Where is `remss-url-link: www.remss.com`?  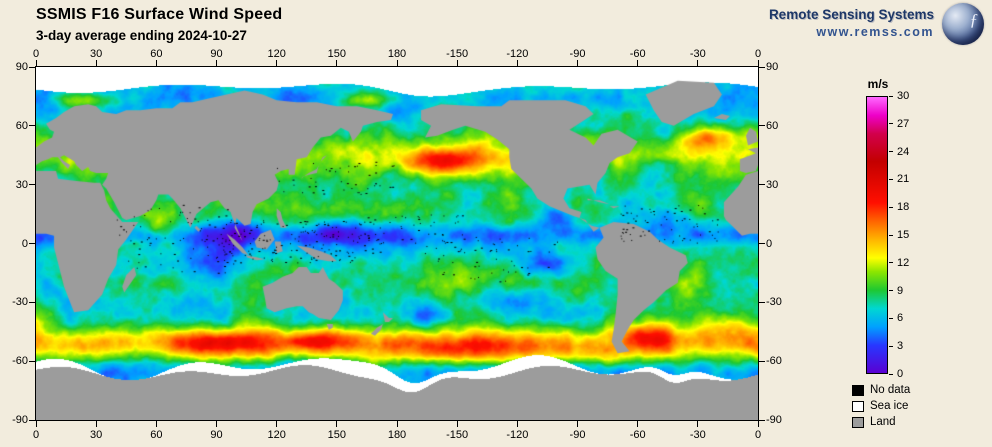 remss-url-link: www.remss.com is located at coordinates (875, 32).